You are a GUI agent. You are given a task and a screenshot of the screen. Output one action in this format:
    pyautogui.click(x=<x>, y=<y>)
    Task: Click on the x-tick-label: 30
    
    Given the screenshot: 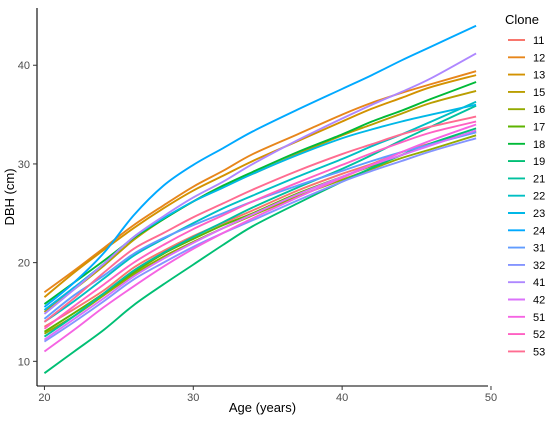 What is the action you would take?
    pyautogui.click(x=193, y=398)
    